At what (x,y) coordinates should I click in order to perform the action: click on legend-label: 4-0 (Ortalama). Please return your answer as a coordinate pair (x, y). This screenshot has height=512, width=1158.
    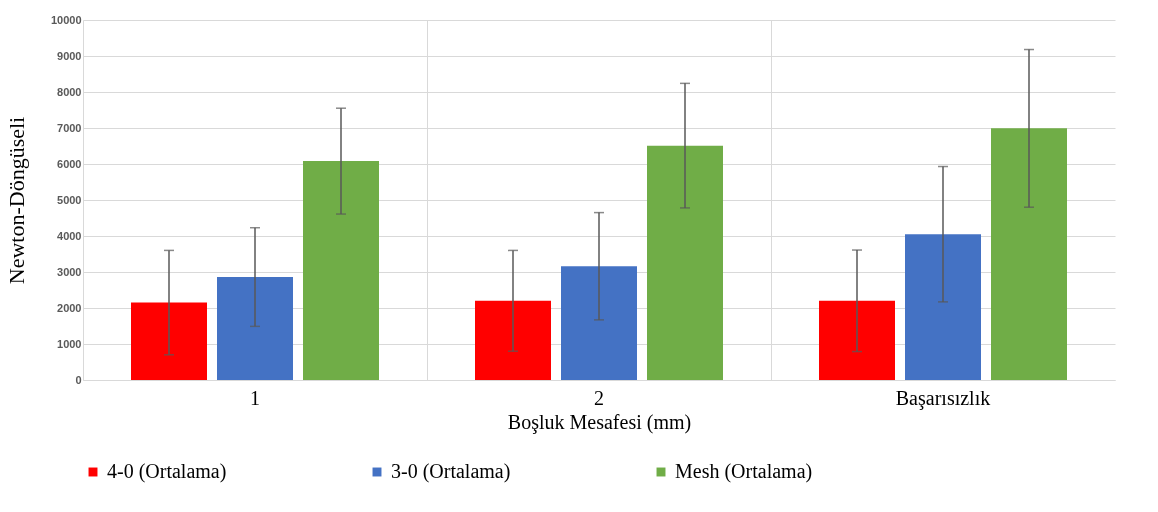
    Looking at the image, I should click on (167, 471).